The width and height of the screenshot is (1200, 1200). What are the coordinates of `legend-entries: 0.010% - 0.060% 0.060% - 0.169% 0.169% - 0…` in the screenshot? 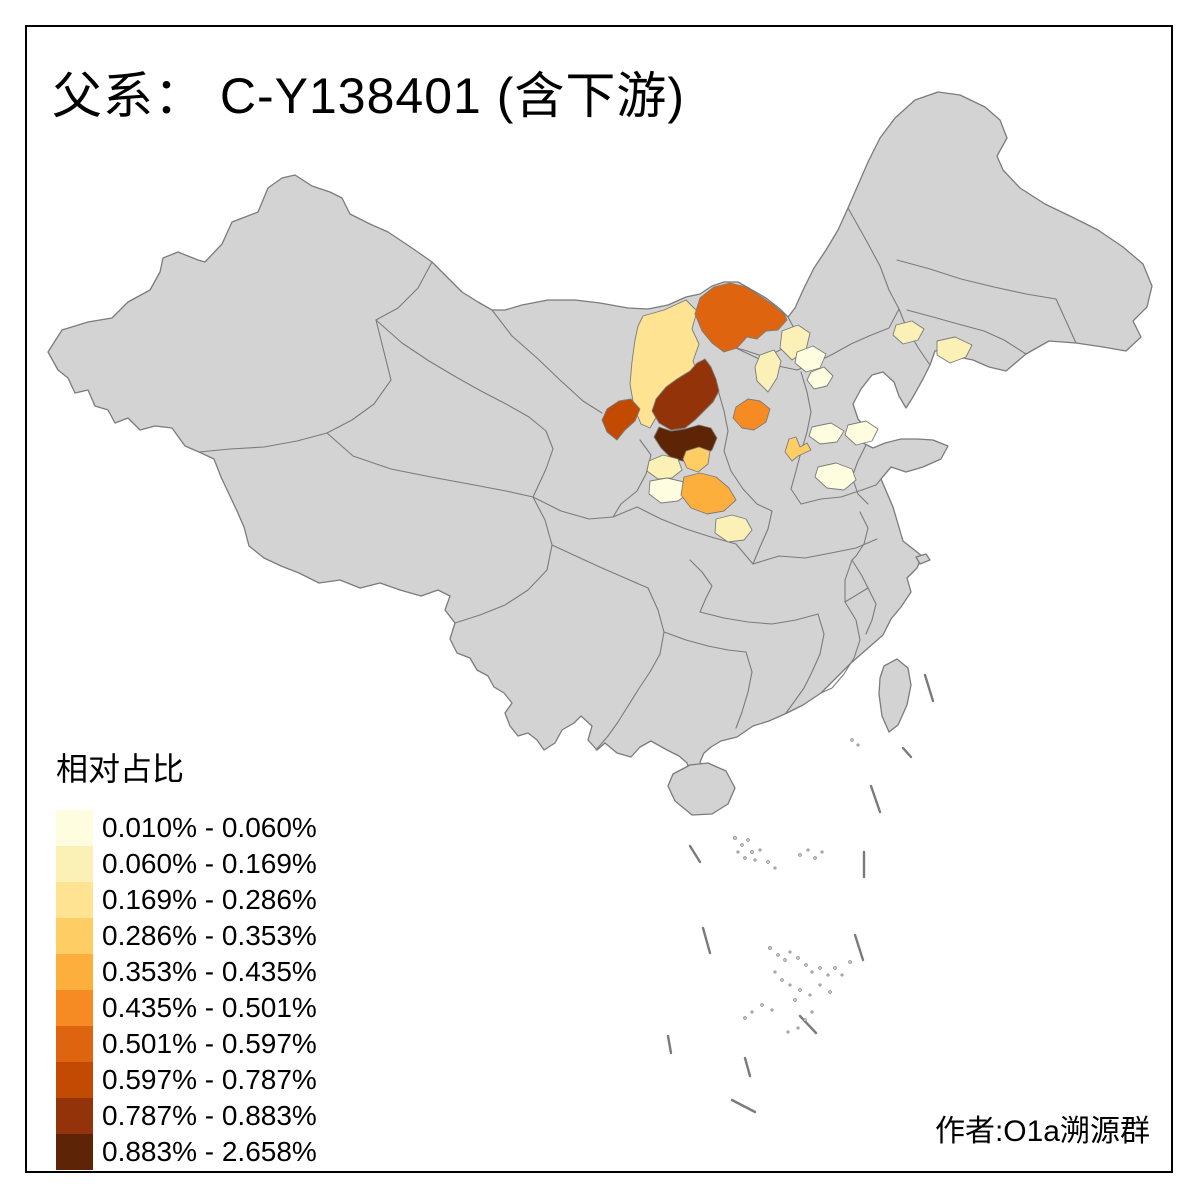 It's located at (186, 990).